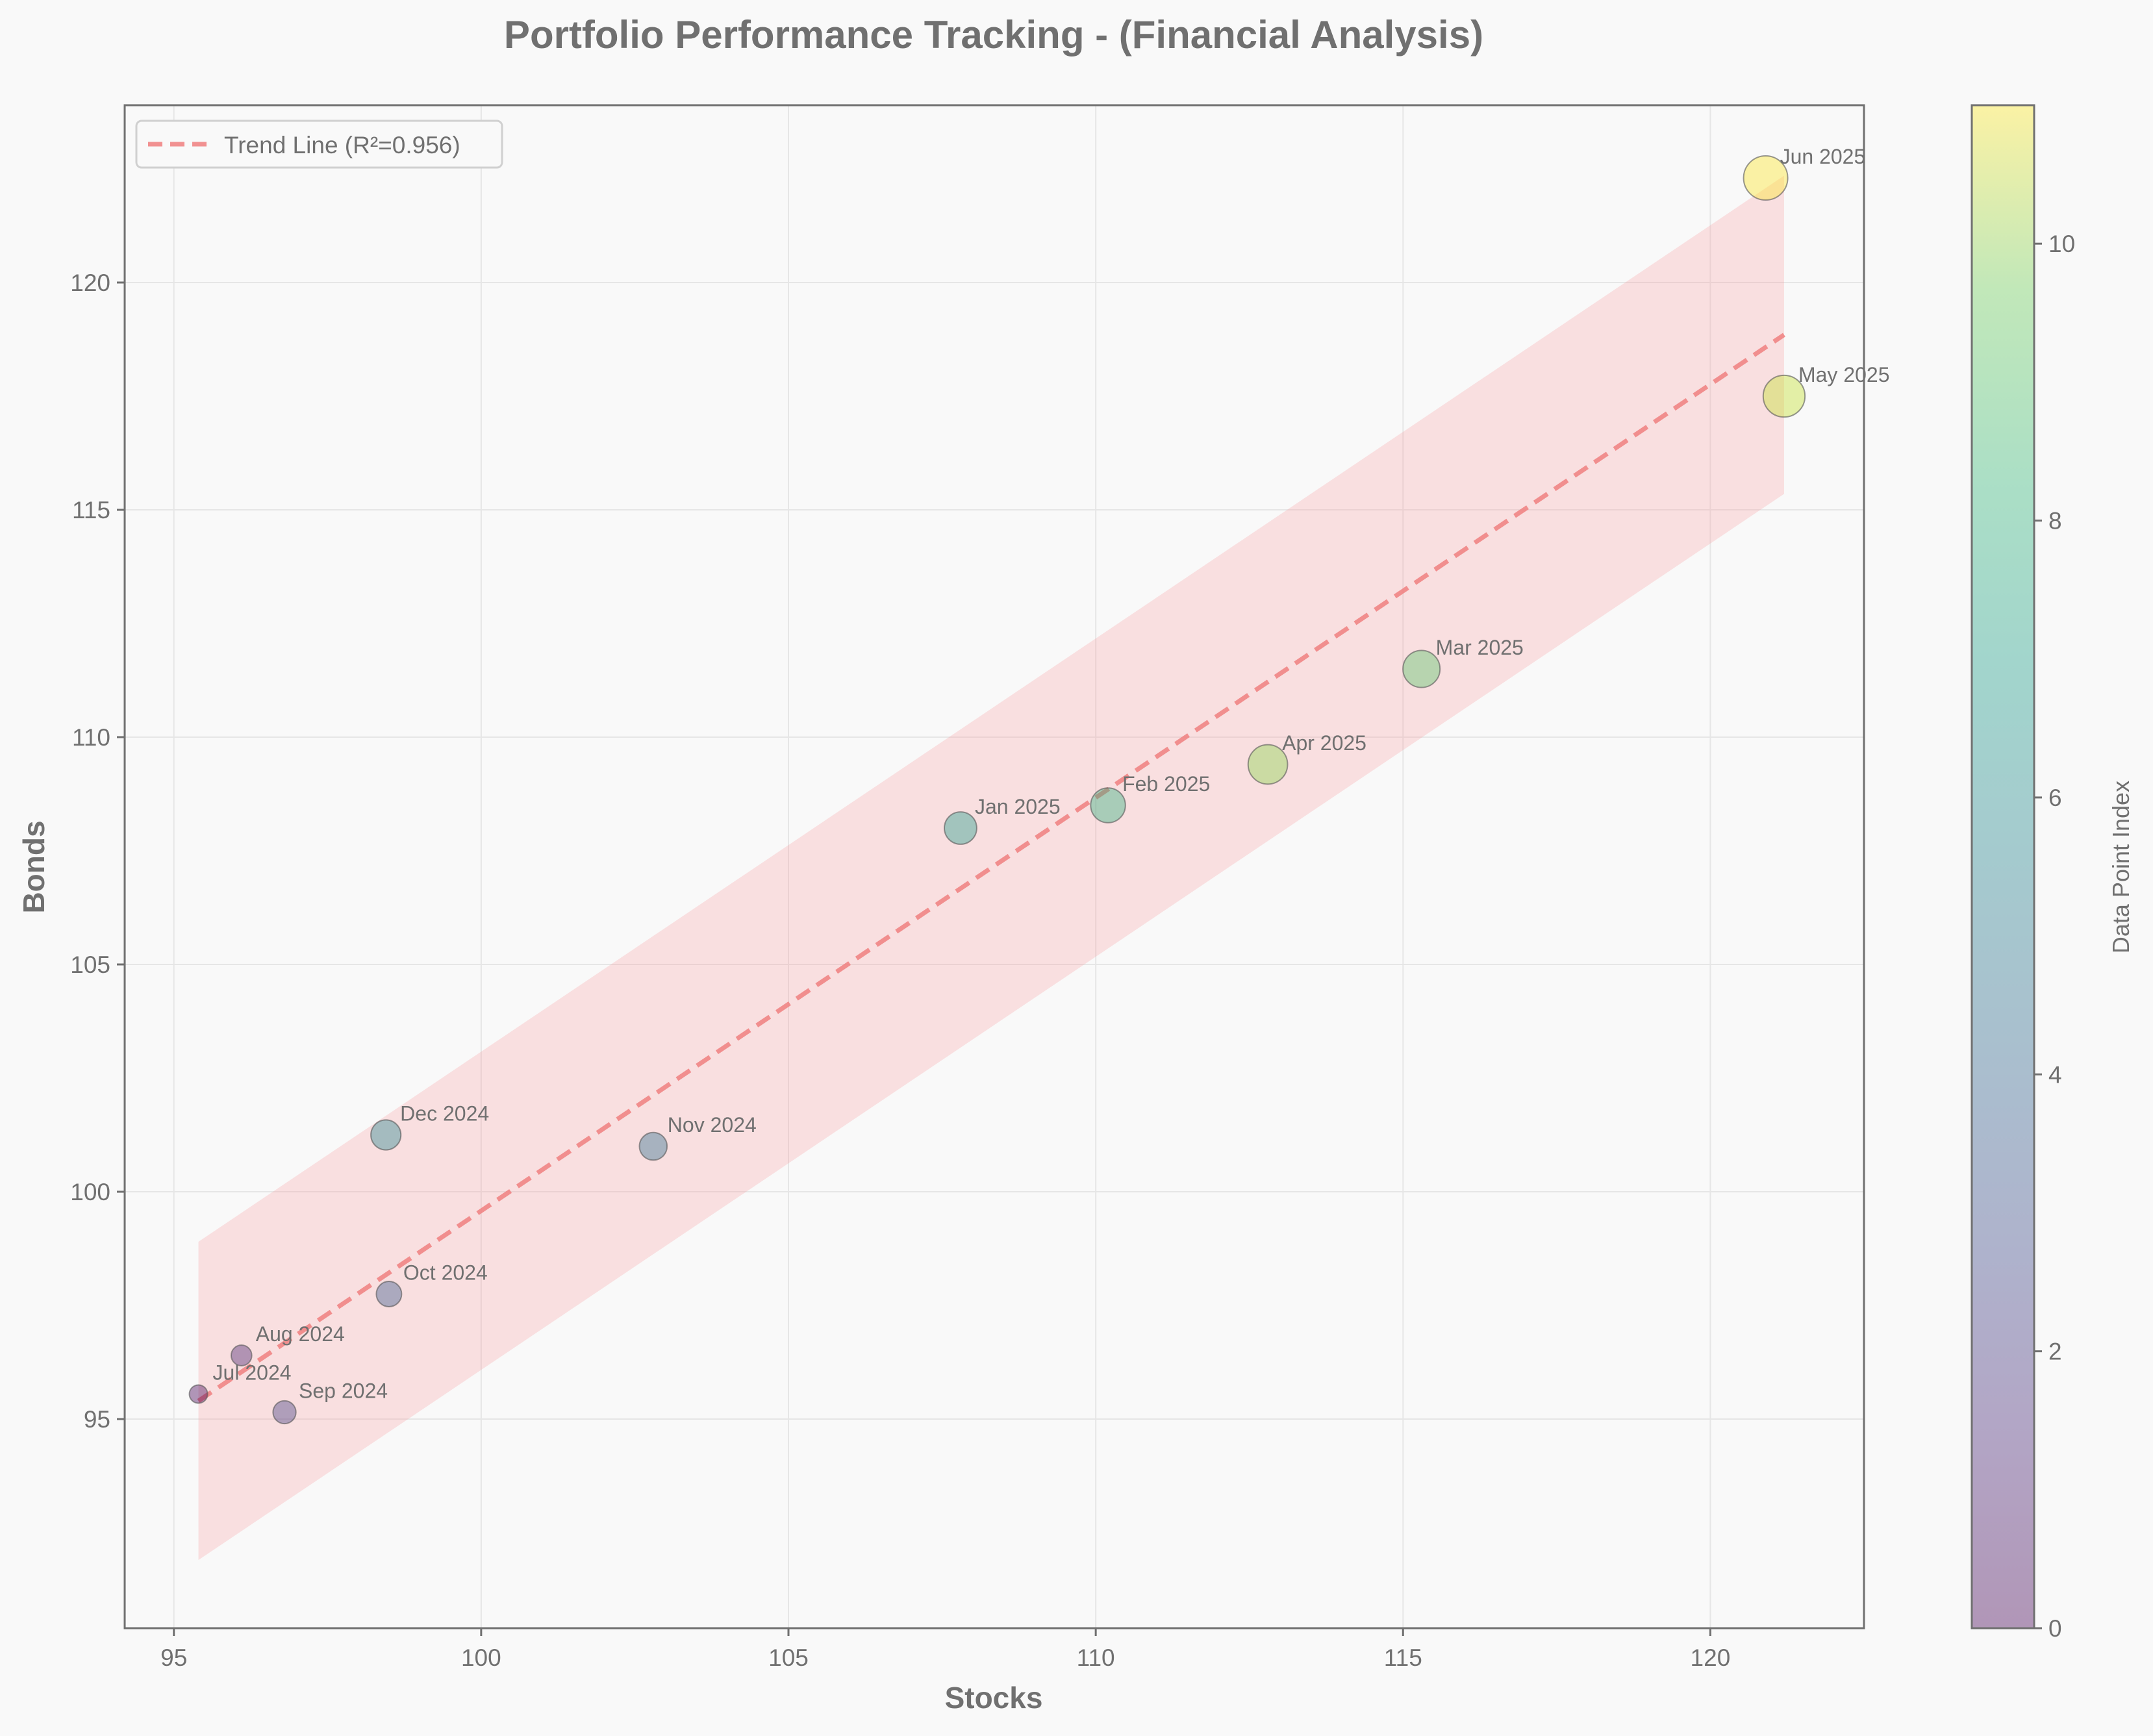 This screenshot has height=1736, width=2153. Describe the element at coordinates (91, 510) in the screenshot. I see `y-tick-label: 115` at that location.